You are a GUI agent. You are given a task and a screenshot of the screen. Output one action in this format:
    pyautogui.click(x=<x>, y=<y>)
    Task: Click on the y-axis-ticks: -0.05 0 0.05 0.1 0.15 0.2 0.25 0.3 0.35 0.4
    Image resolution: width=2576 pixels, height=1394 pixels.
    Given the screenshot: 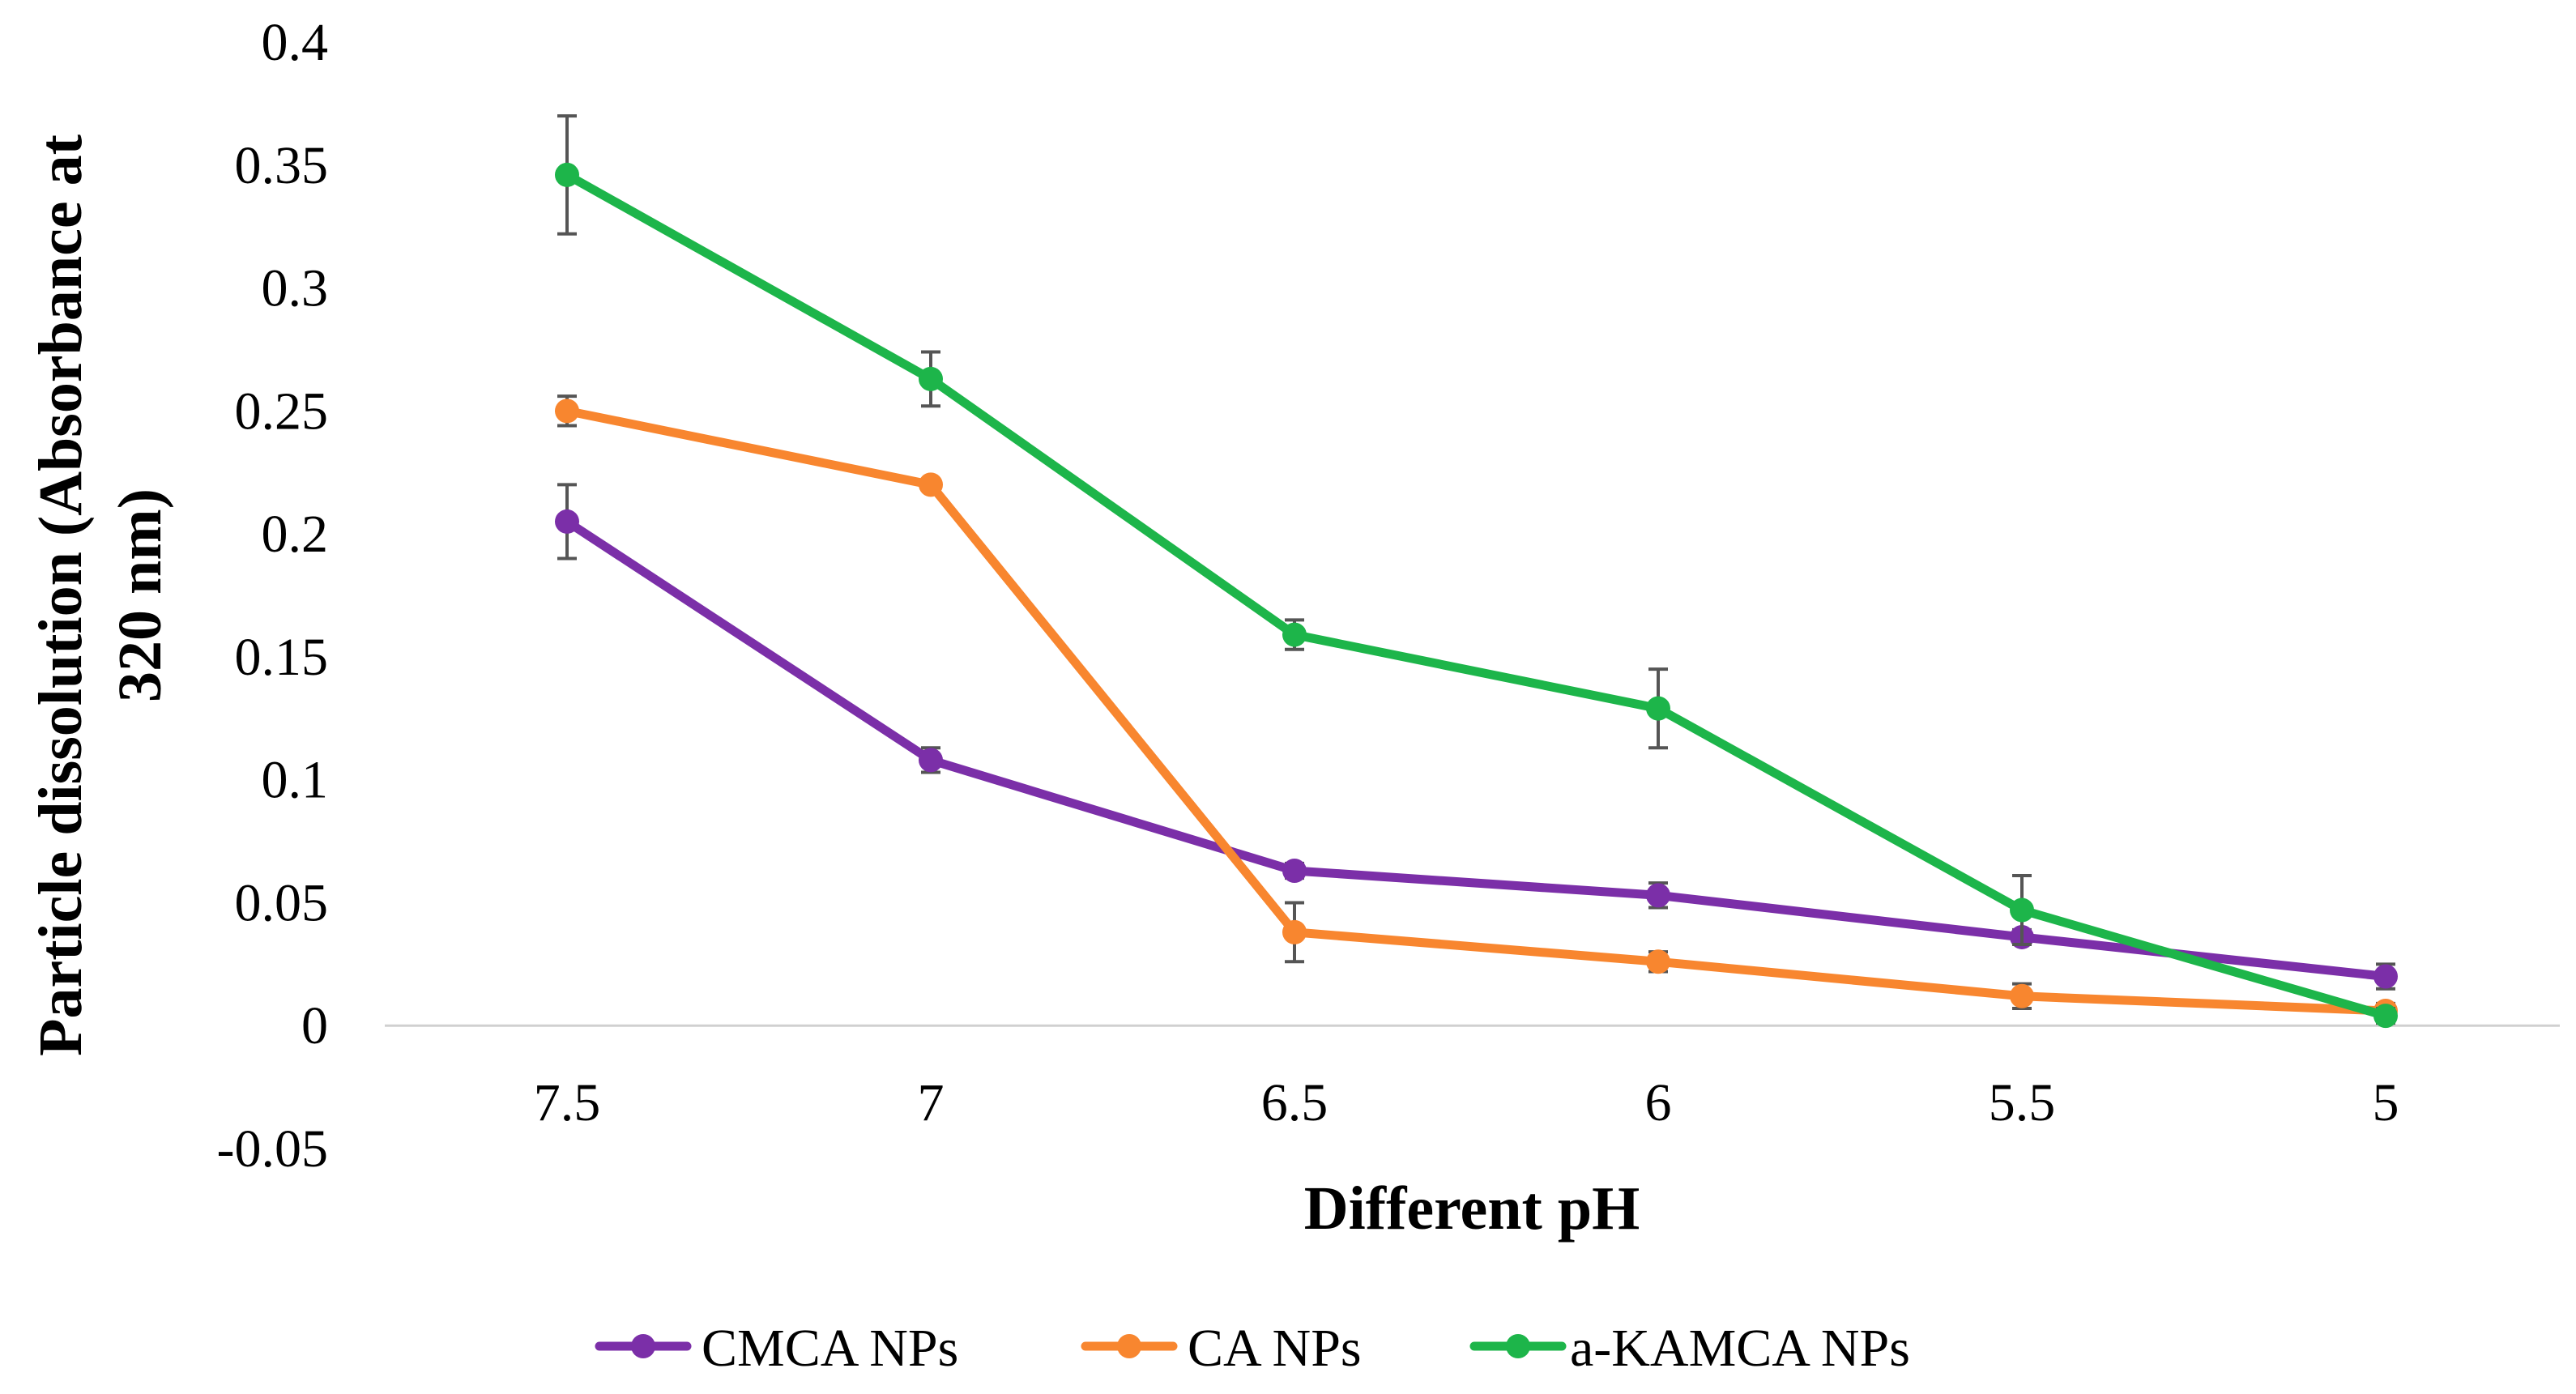 What is the action you would take?
    pyautogui.click(x=272, y=596)
    